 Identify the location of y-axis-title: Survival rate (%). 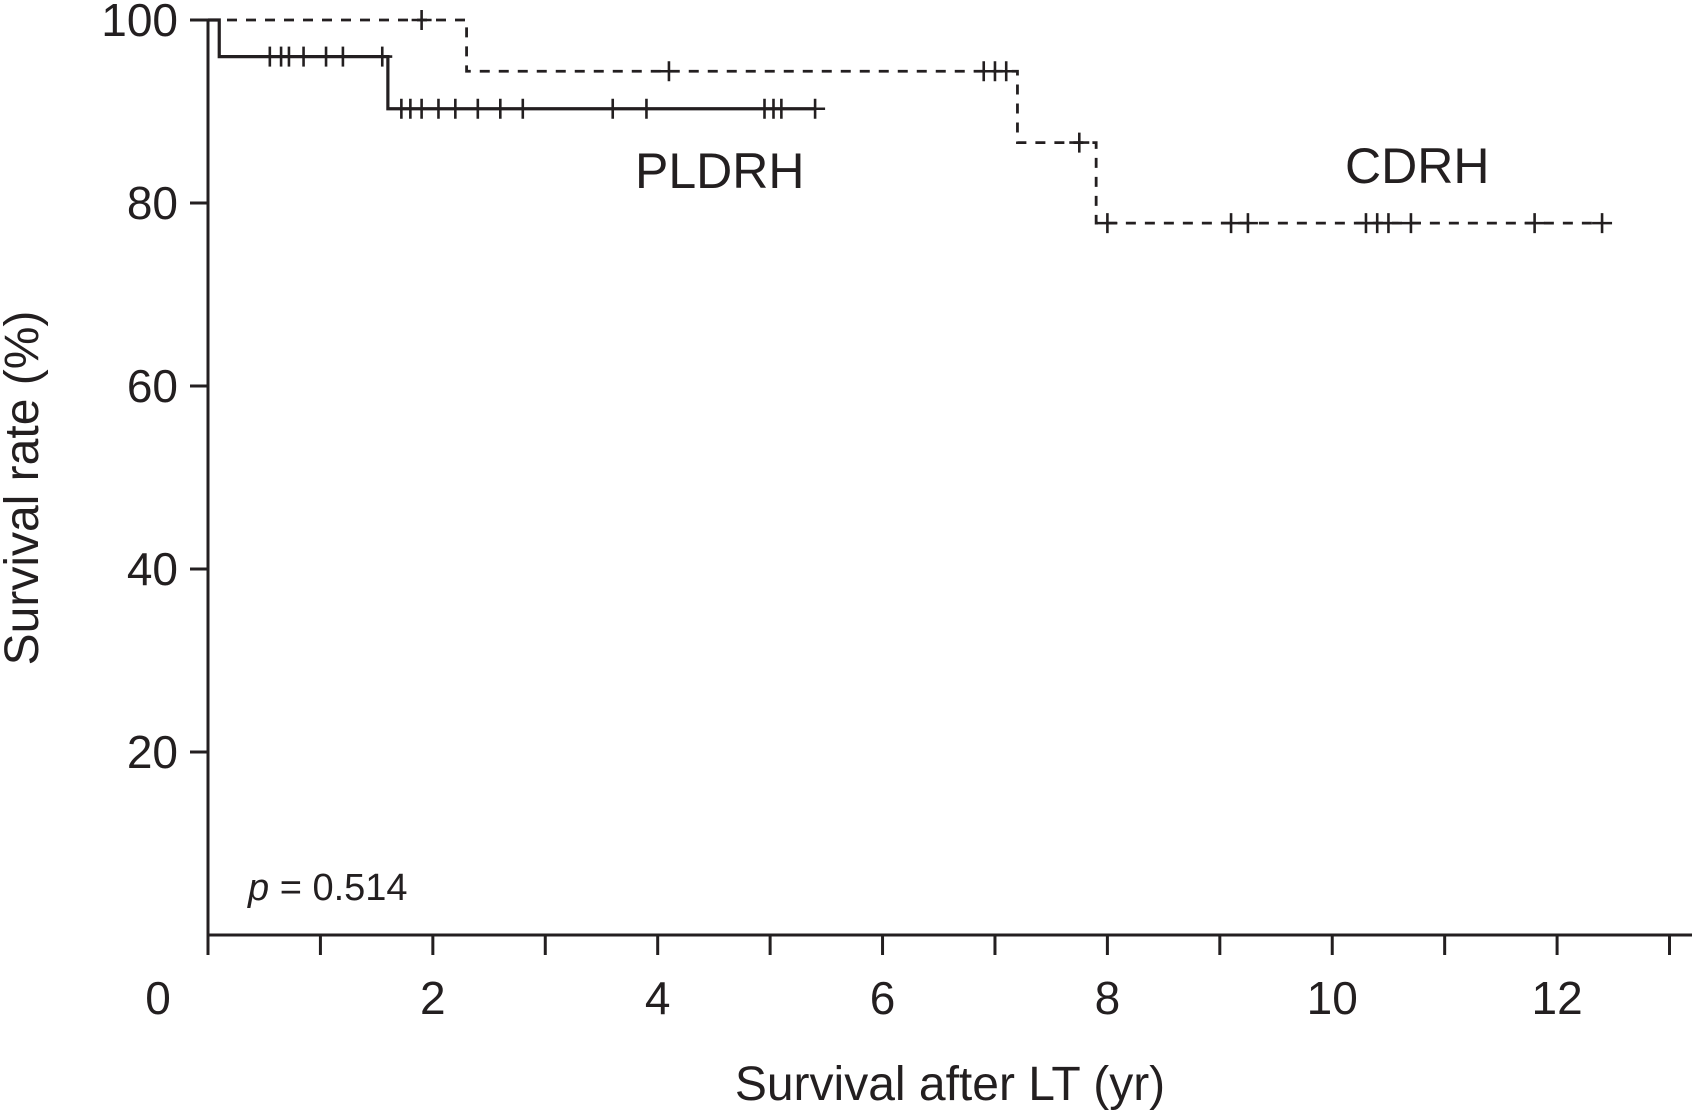
(24, 488).